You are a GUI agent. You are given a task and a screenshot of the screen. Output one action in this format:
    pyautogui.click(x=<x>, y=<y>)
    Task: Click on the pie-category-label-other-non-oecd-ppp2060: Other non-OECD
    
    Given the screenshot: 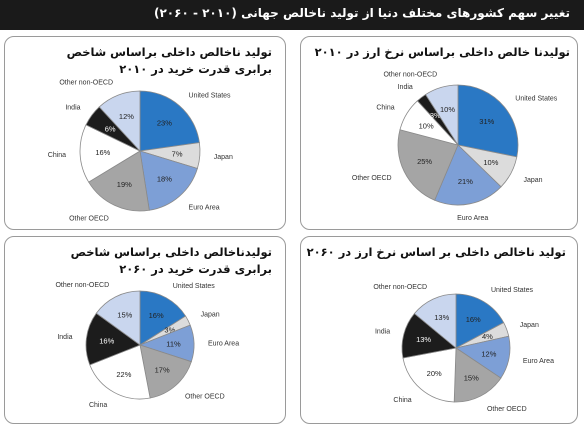 What is the action you would take?
    pyautogui.click(x=82, y=285)
    